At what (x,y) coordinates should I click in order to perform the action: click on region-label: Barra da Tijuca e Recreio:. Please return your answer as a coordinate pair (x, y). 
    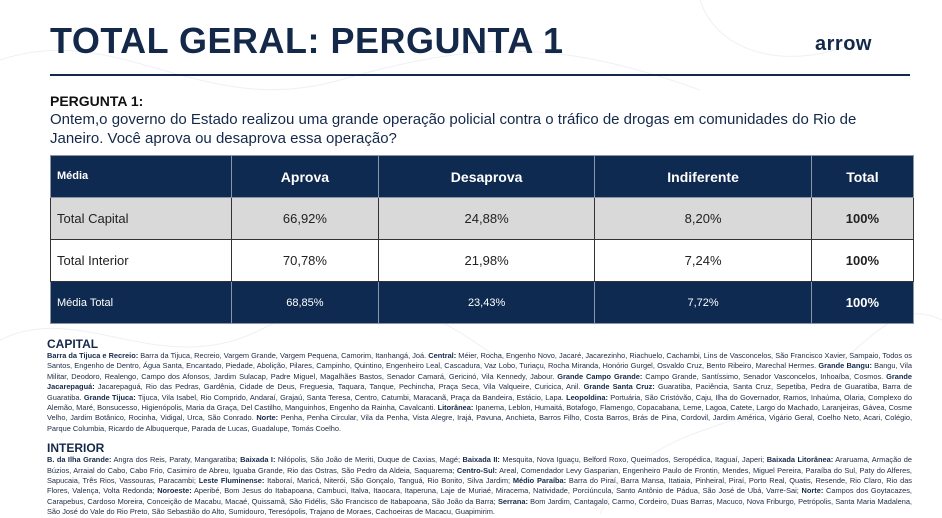
    Looking at the image, I should click on (93, 355).